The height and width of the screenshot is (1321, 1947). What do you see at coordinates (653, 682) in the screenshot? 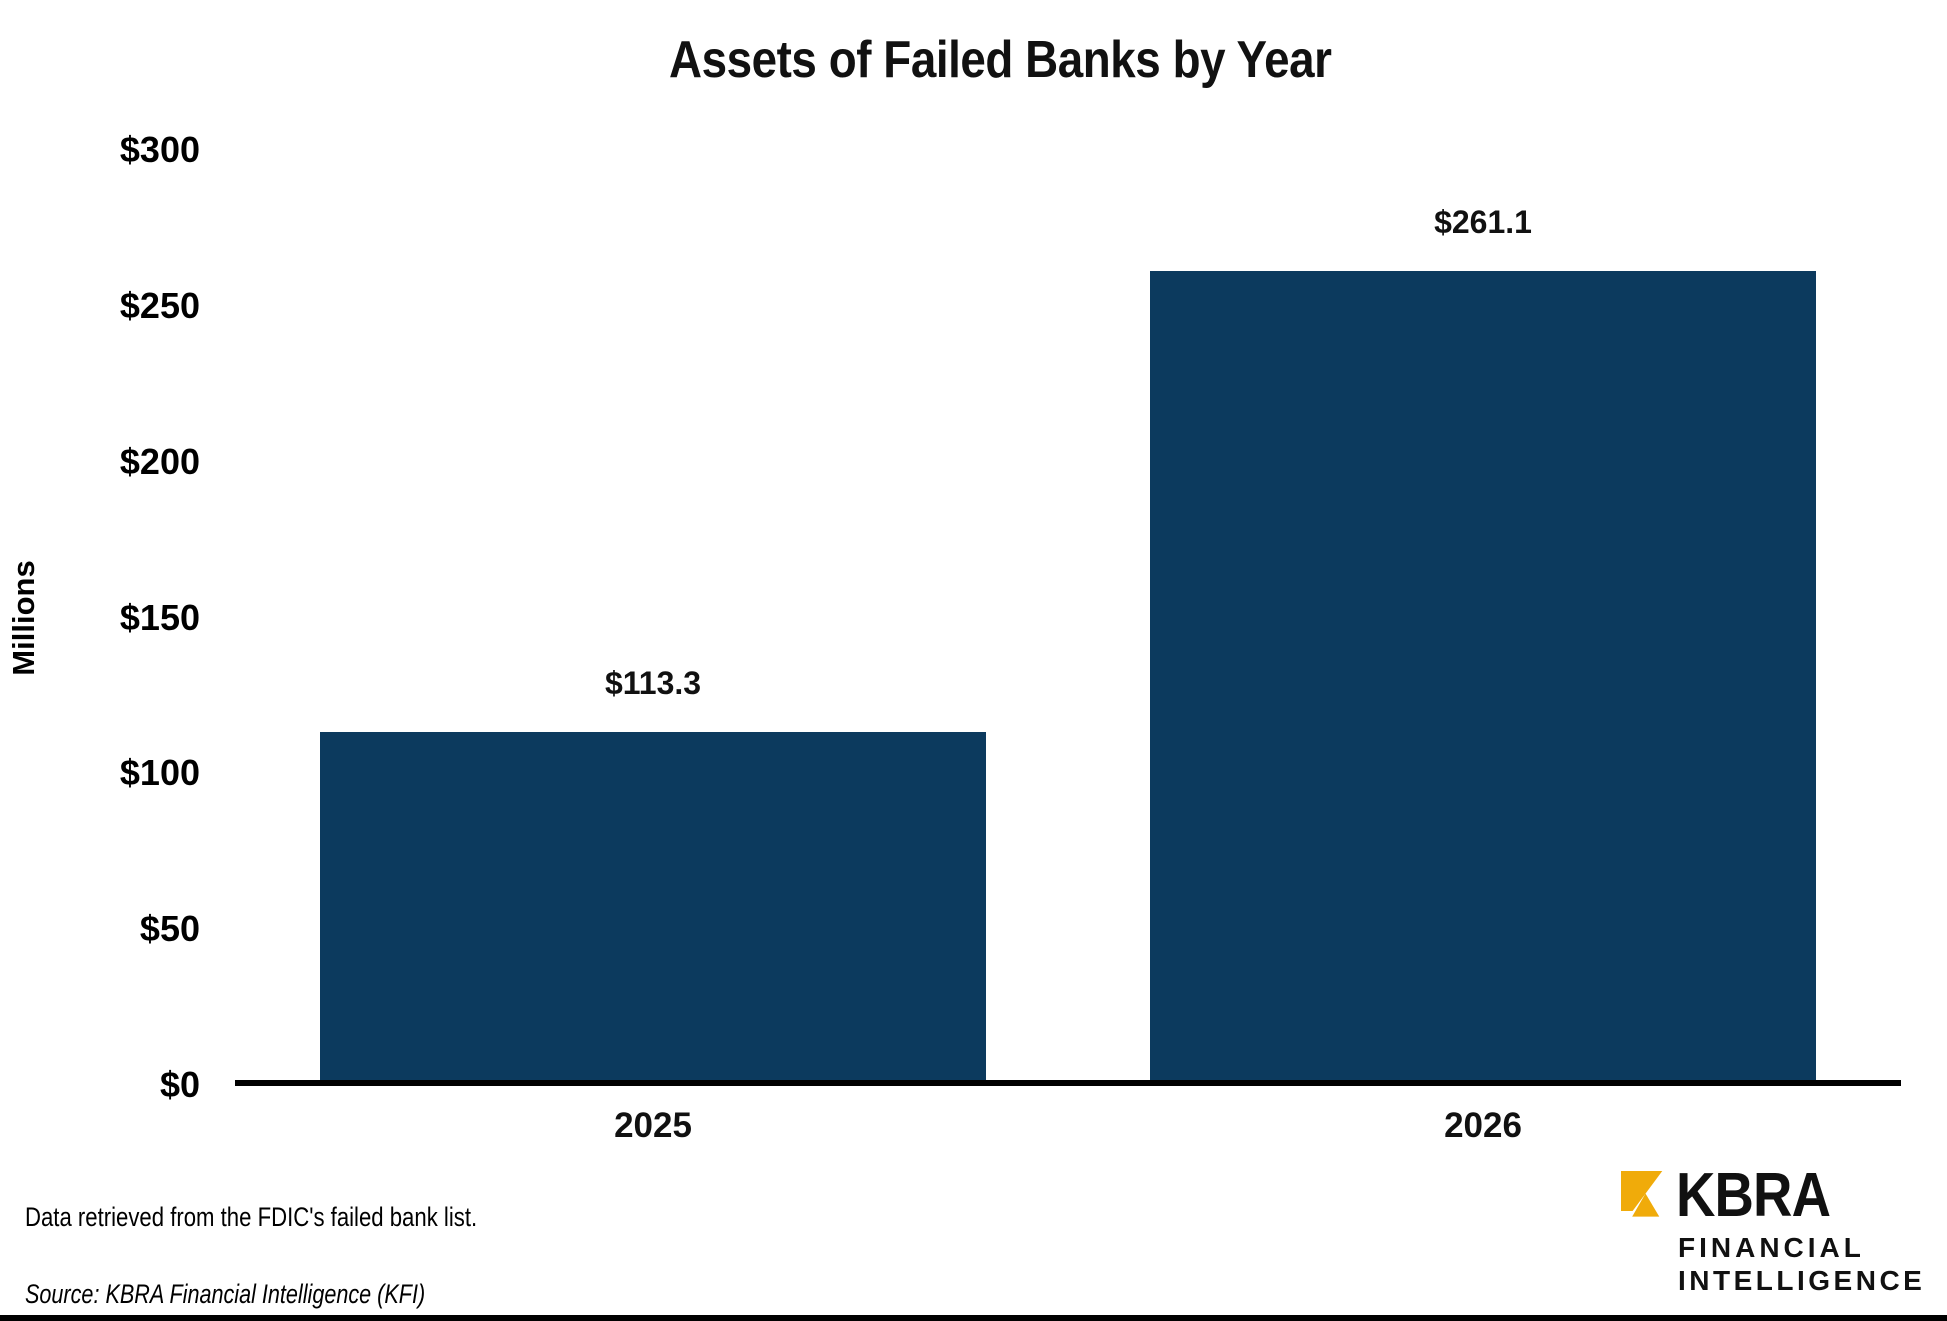
I see `bar-value-label-2025: $113.3` at bounding box center [653, 682].